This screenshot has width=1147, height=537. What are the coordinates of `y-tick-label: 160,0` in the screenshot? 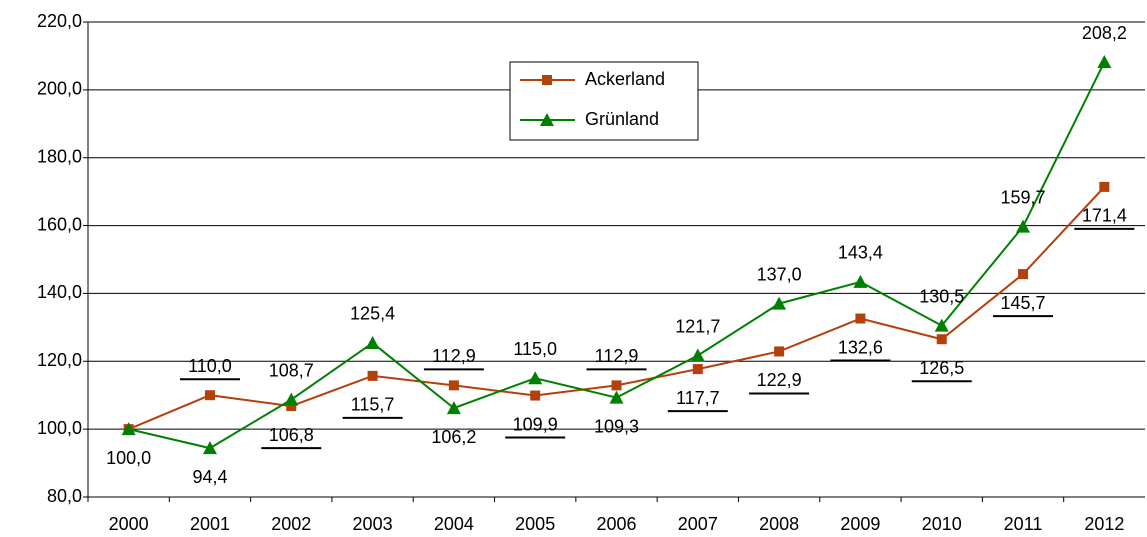 It's located at (59, 224).